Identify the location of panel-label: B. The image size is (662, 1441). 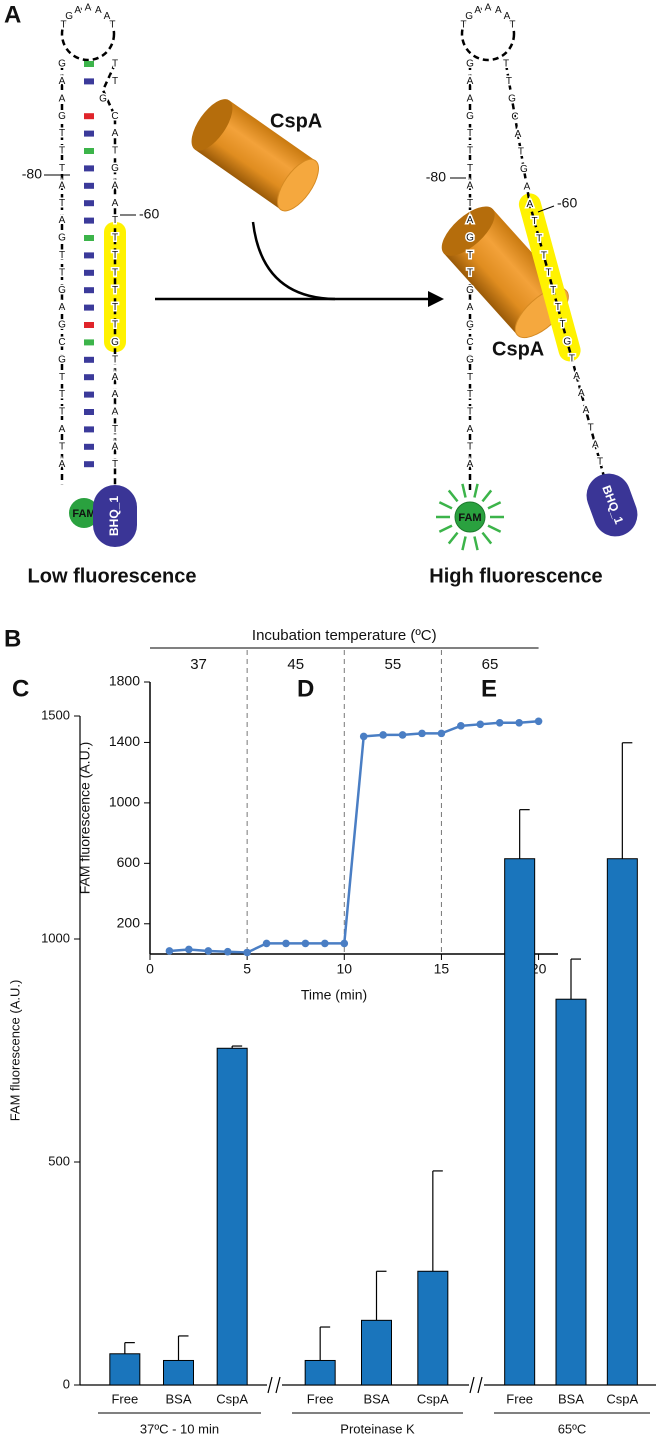
(12, 638).